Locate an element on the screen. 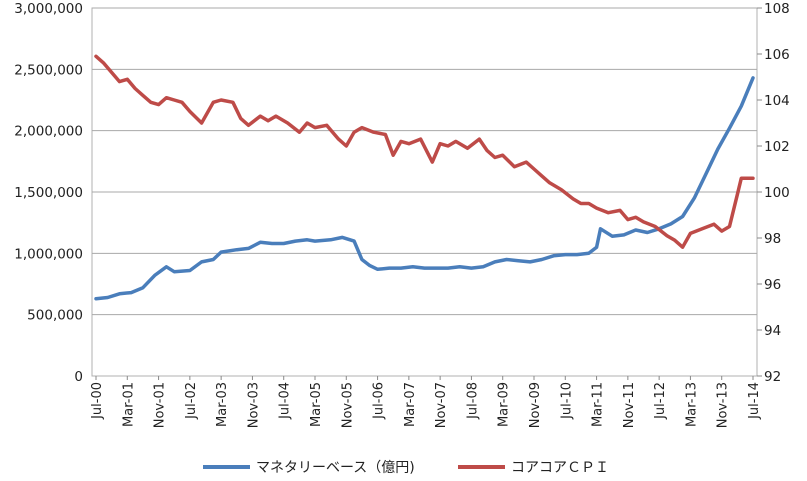  x-tick-label: Nov-07 is located at coordinates (441, 405).